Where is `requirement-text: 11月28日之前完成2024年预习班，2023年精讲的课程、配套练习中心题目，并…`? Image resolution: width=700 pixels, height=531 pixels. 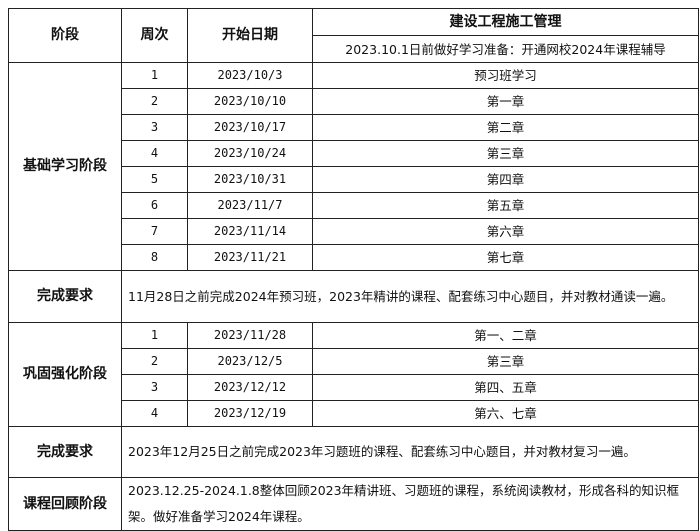
requirement-text: 11月28日之前完成2024年预习班，2023年精讲的课程、配套练习中心题目，并… is located at coordinates (410, 296).